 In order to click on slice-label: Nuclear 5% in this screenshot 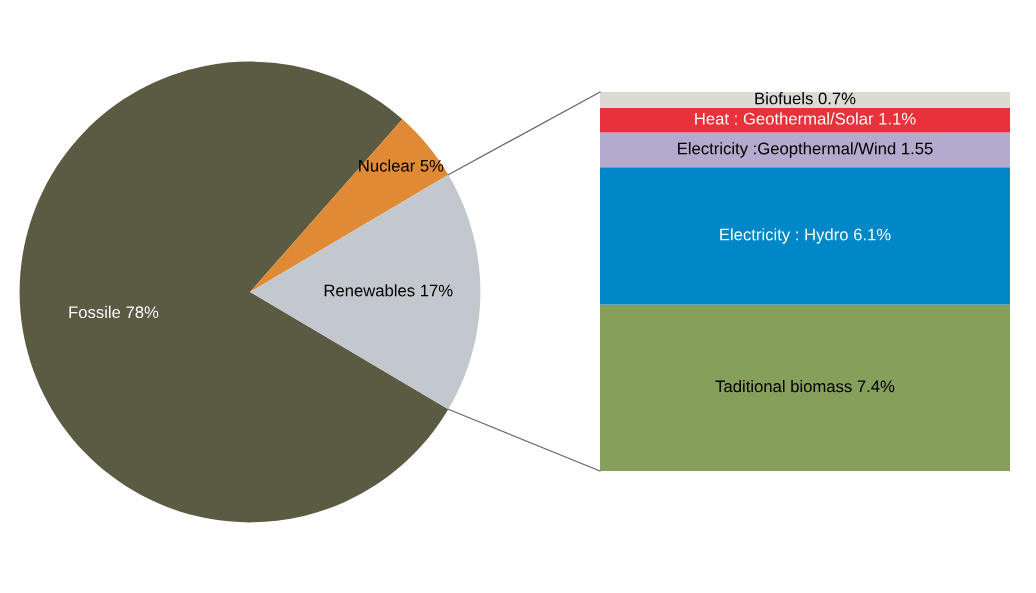, I will do `click(401, 165)`.